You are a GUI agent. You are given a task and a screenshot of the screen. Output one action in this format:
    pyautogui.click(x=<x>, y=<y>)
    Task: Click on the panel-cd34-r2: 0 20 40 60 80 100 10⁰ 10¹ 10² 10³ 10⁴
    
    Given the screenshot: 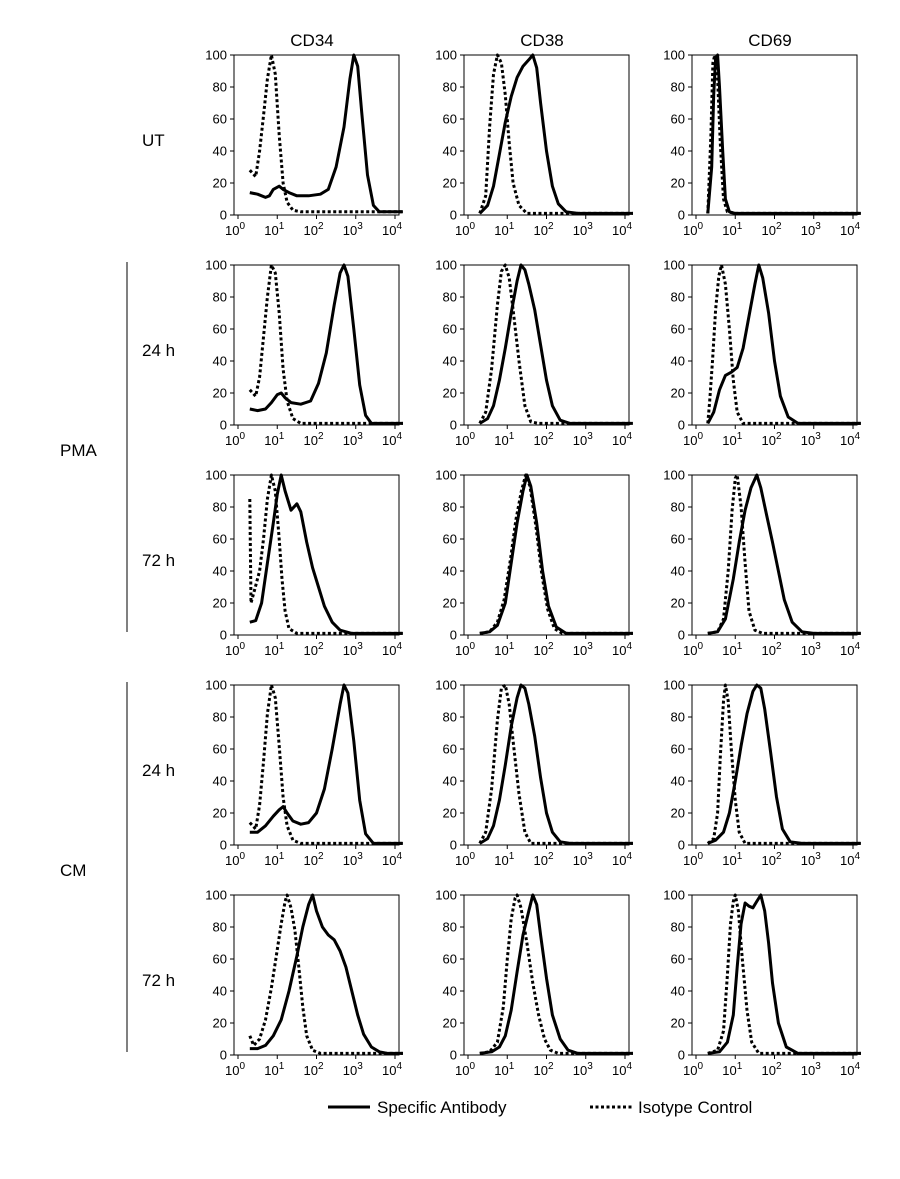 What is the action you would take?
    pyautogui.click(x=304, y=563)
    